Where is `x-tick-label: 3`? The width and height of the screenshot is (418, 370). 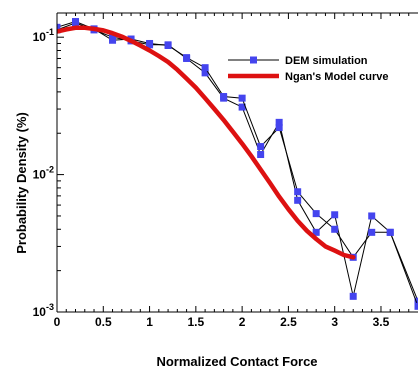
x-tick-label: 3 is located at coordinates (334, 322).